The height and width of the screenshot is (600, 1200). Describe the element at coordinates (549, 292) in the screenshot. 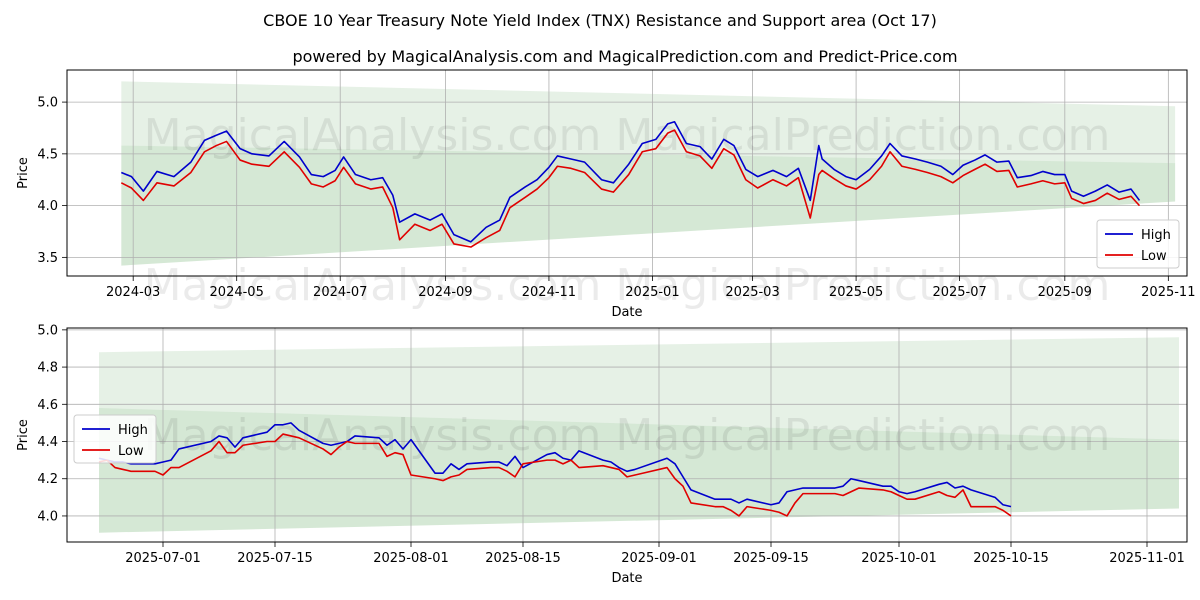

I see `x-tick-label: 2024-11` at that location.